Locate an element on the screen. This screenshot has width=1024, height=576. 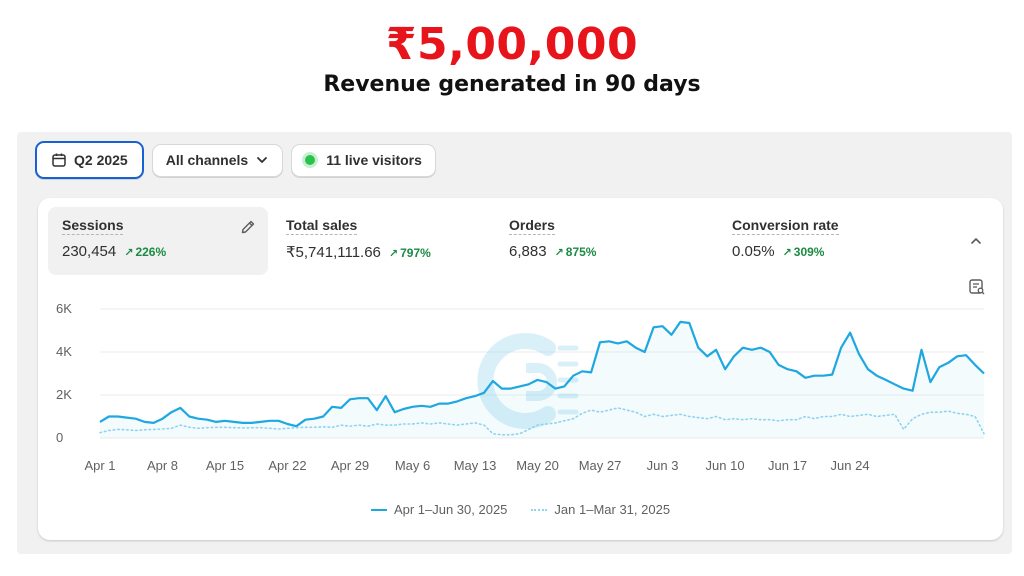
x-tick-label: May 13 is located at coordinates (475, 465).